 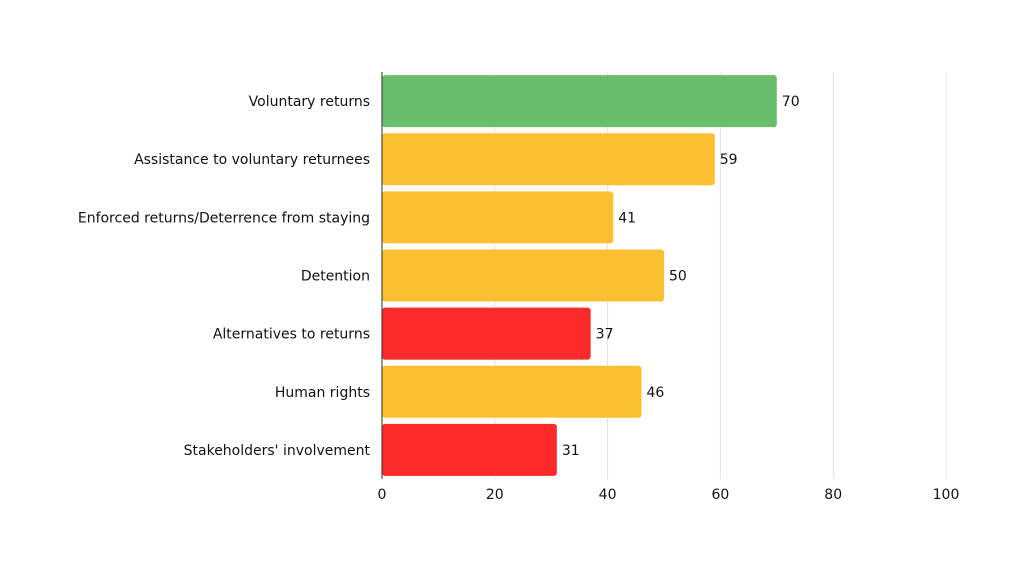 What do you see at coordinates (655, 393) in the screenshot?
I see `value-label: 46` at bounding box center [655, 393].